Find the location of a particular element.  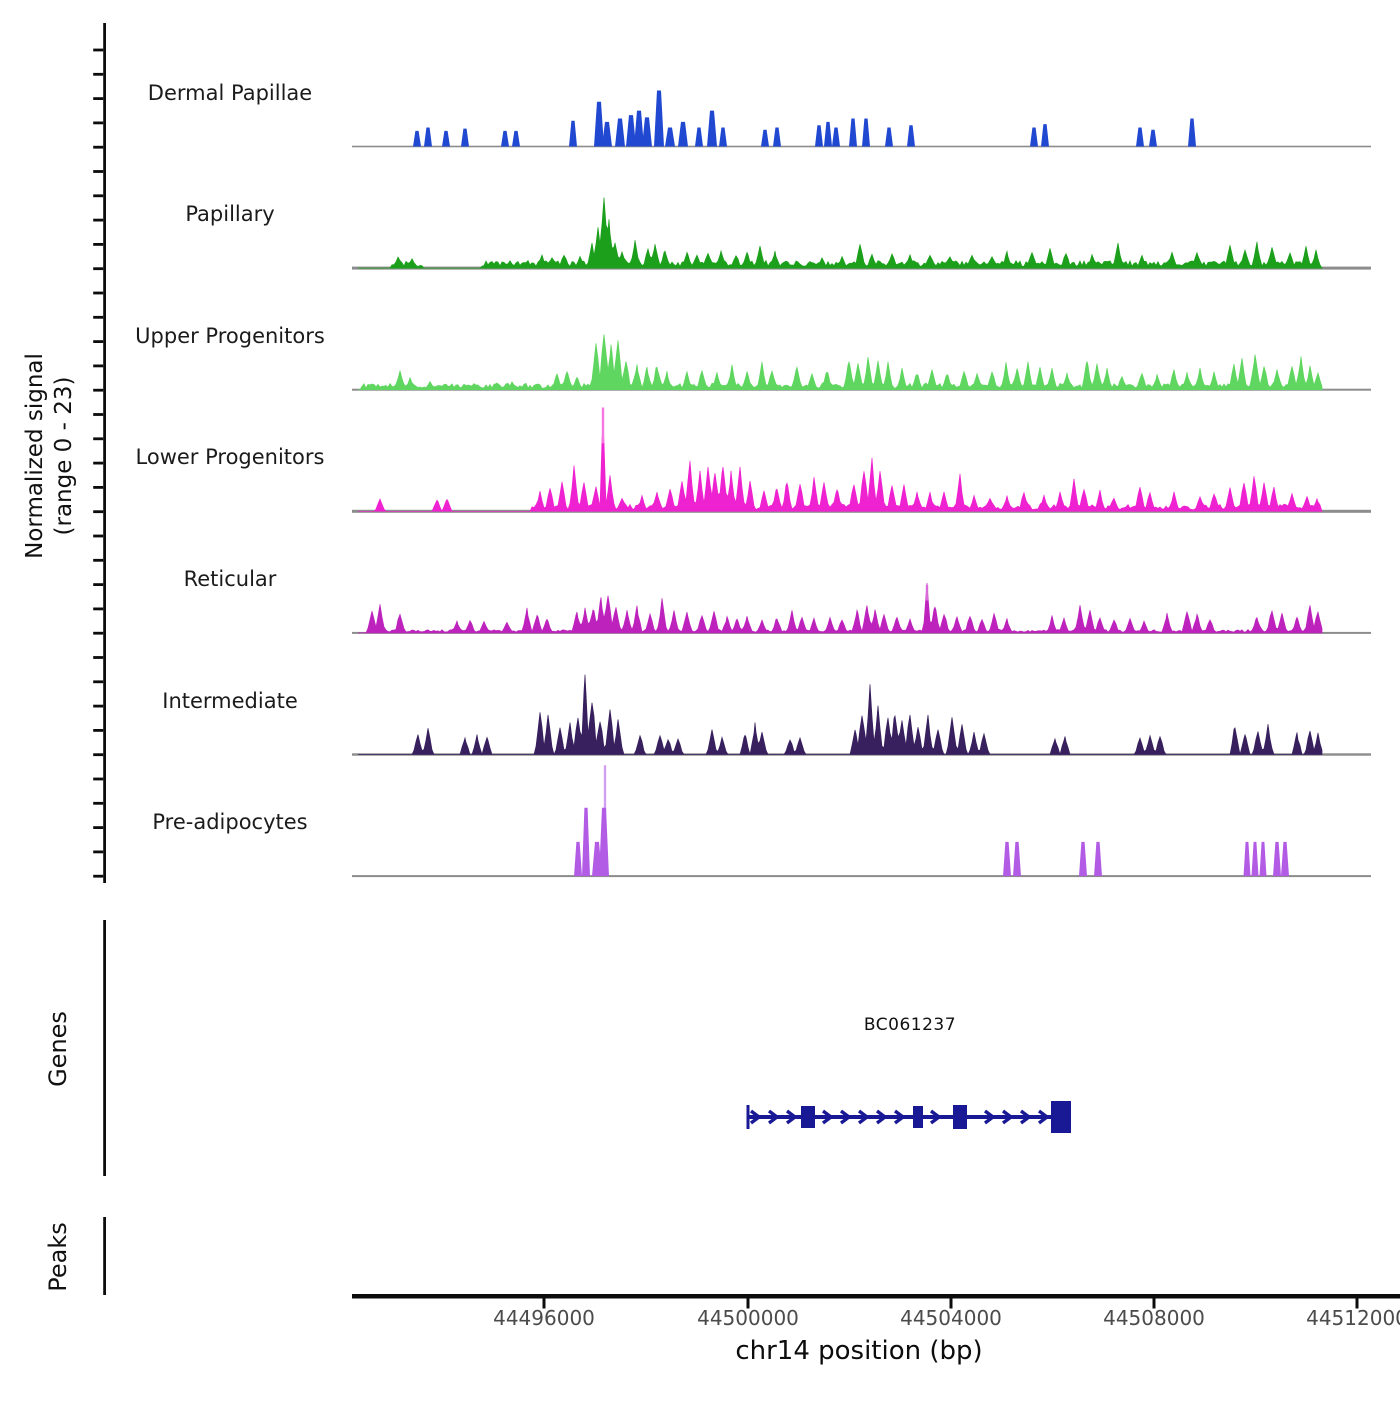

x-tick-label-44504000: 44504000 is located at coordinates (951, 1318).